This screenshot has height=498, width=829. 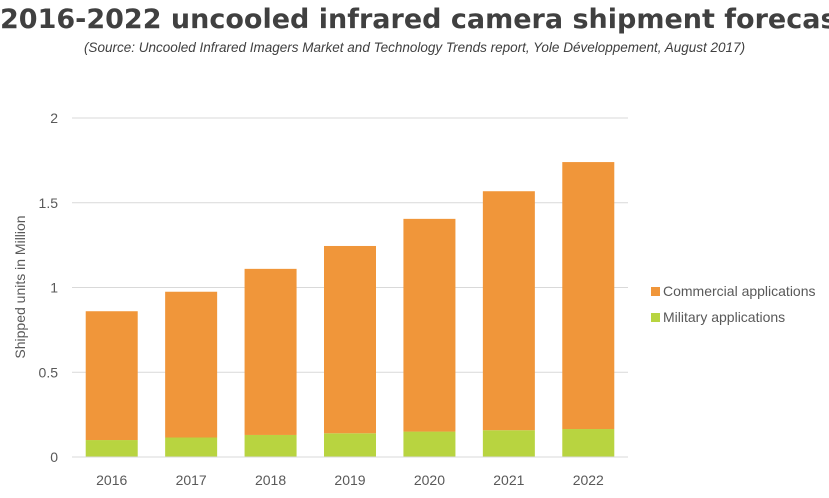 What do you see at coordinates (20, 286) in the screenshot?
I see `y-axis-label: Shipped units in Million` at bounding box center [20, 286].